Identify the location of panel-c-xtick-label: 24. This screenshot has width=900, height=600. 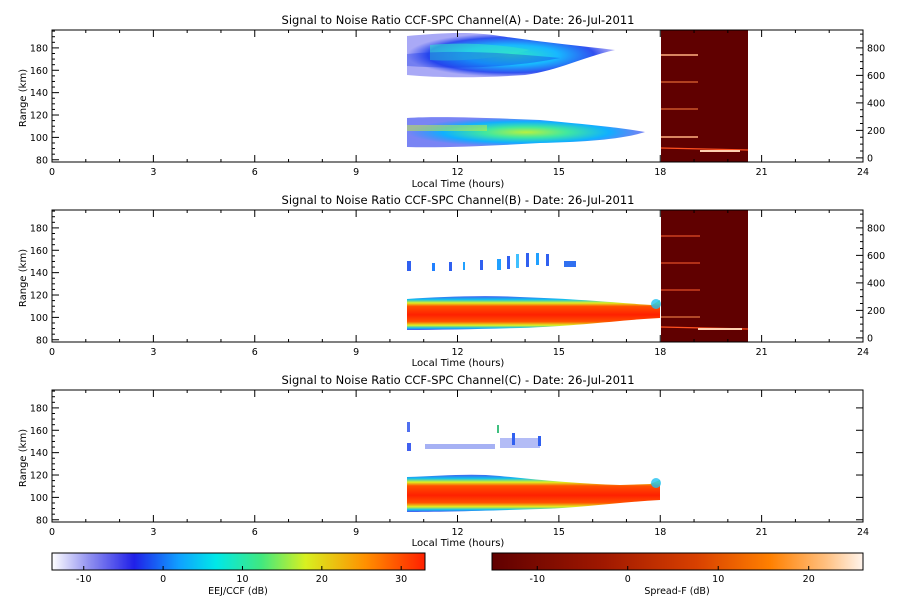
(863, 532).